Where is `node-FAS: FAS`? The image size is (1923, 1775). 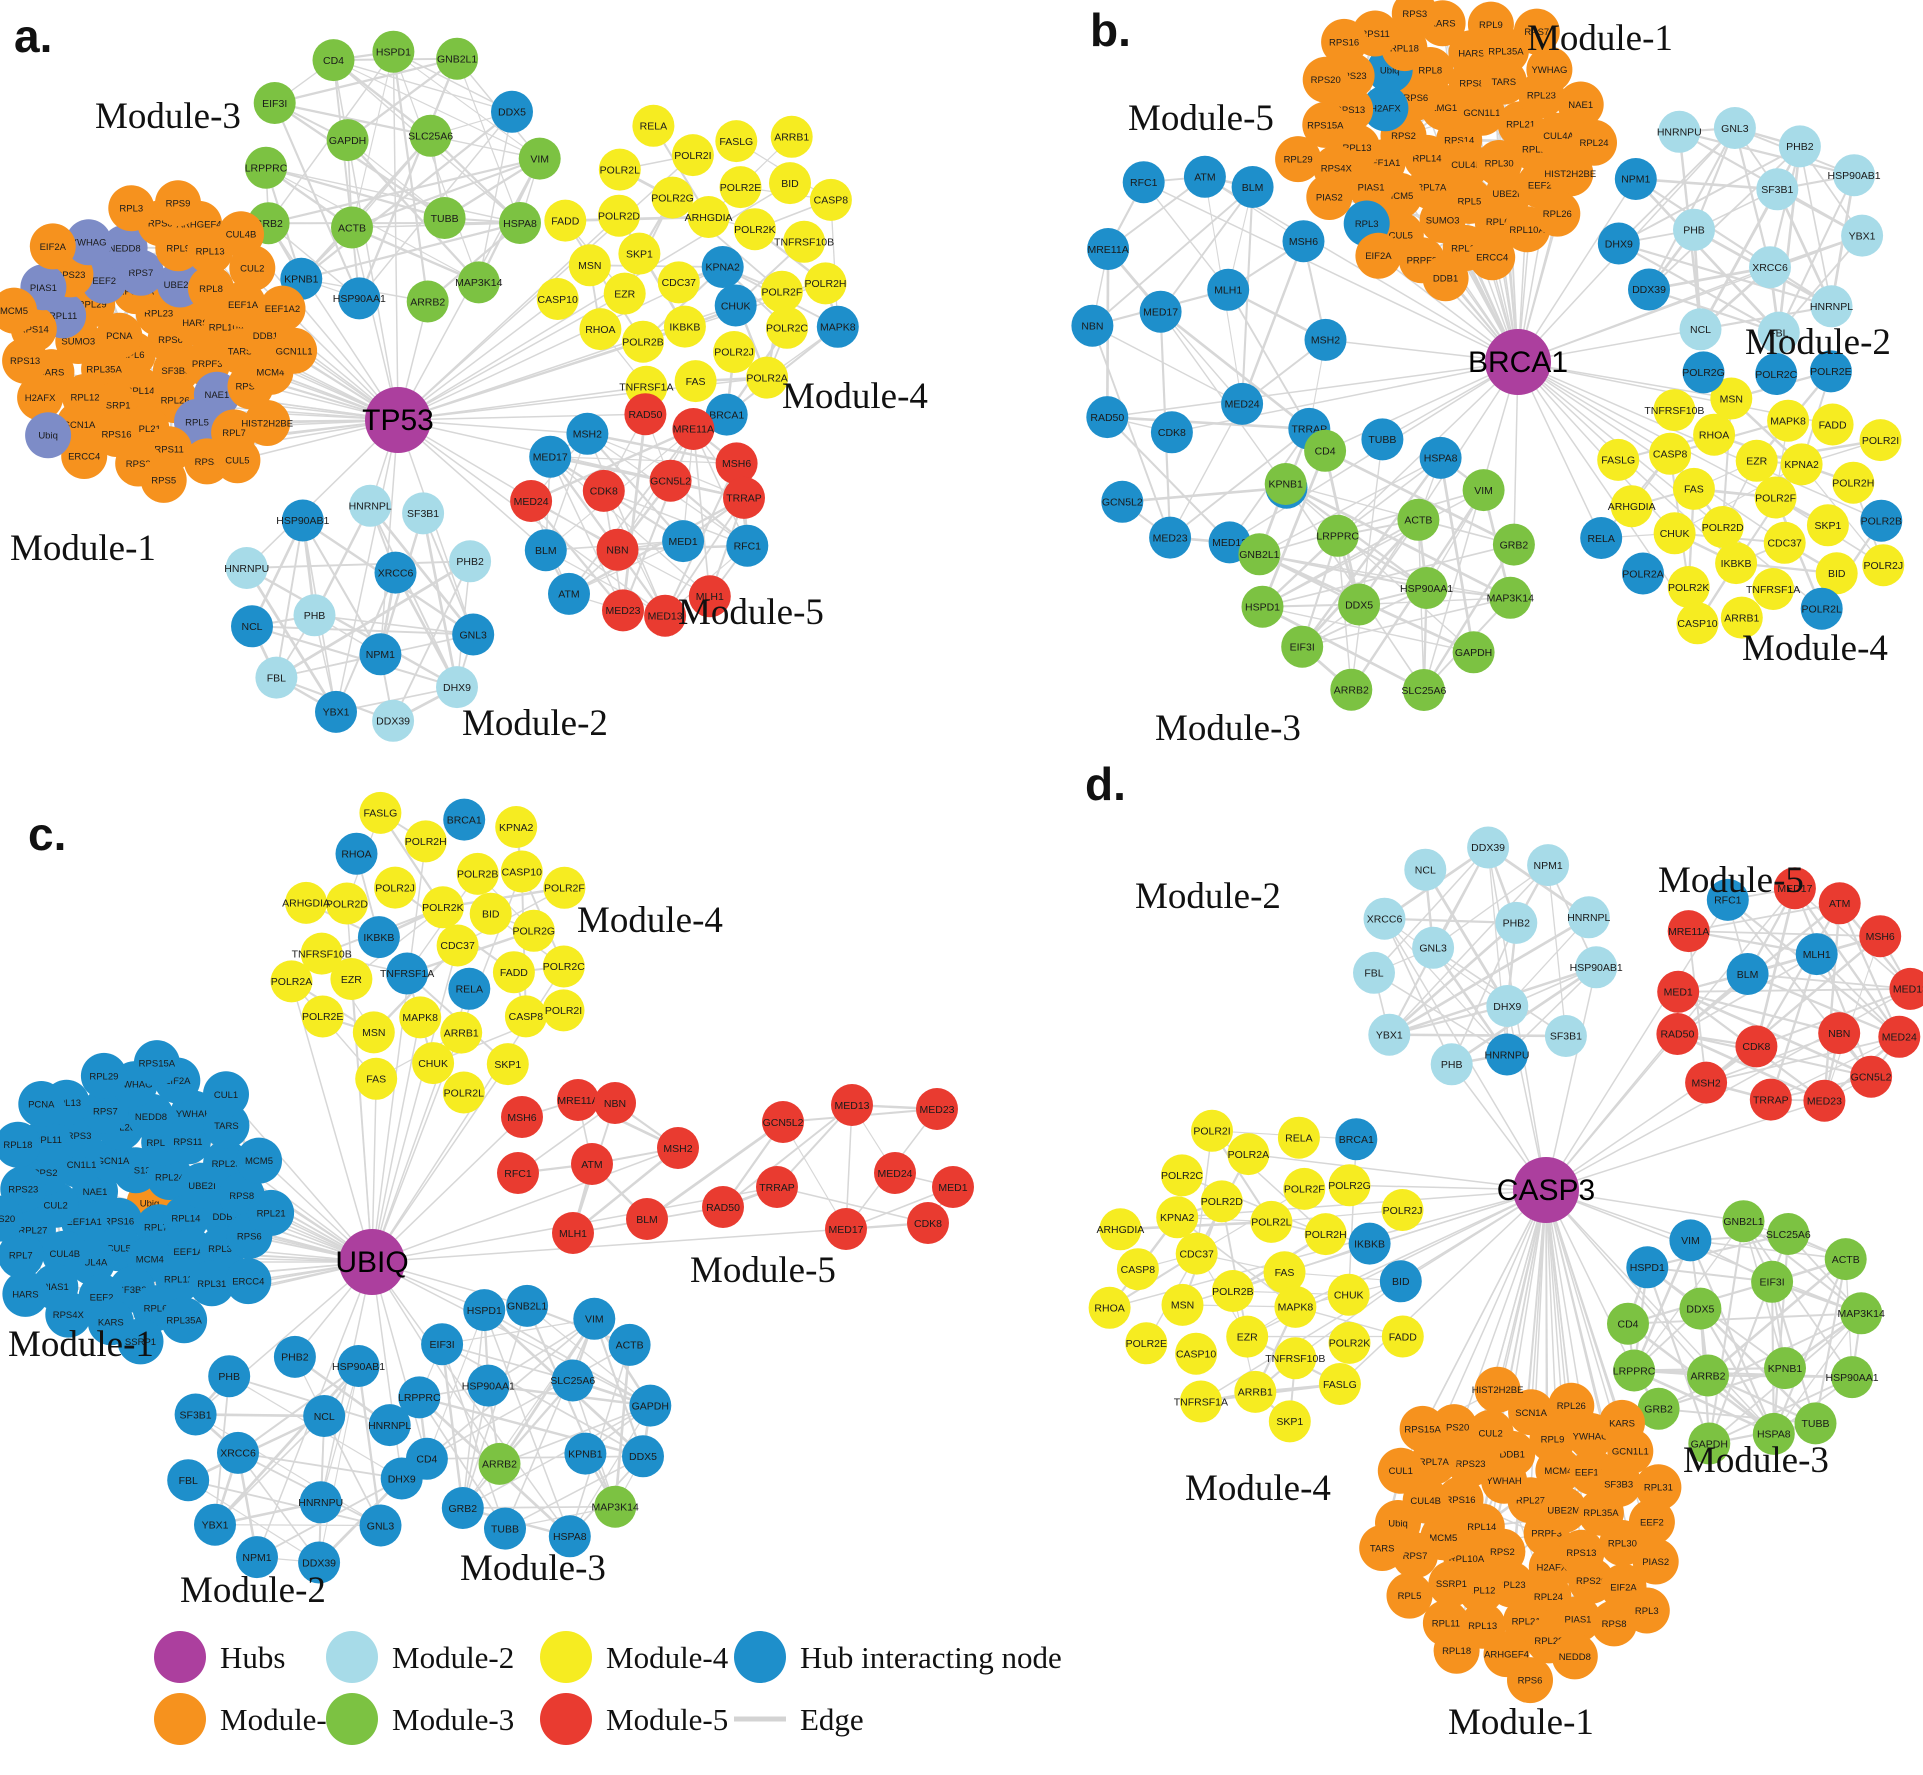
node-FAS: FAS is located at coordinates (1693, 488).